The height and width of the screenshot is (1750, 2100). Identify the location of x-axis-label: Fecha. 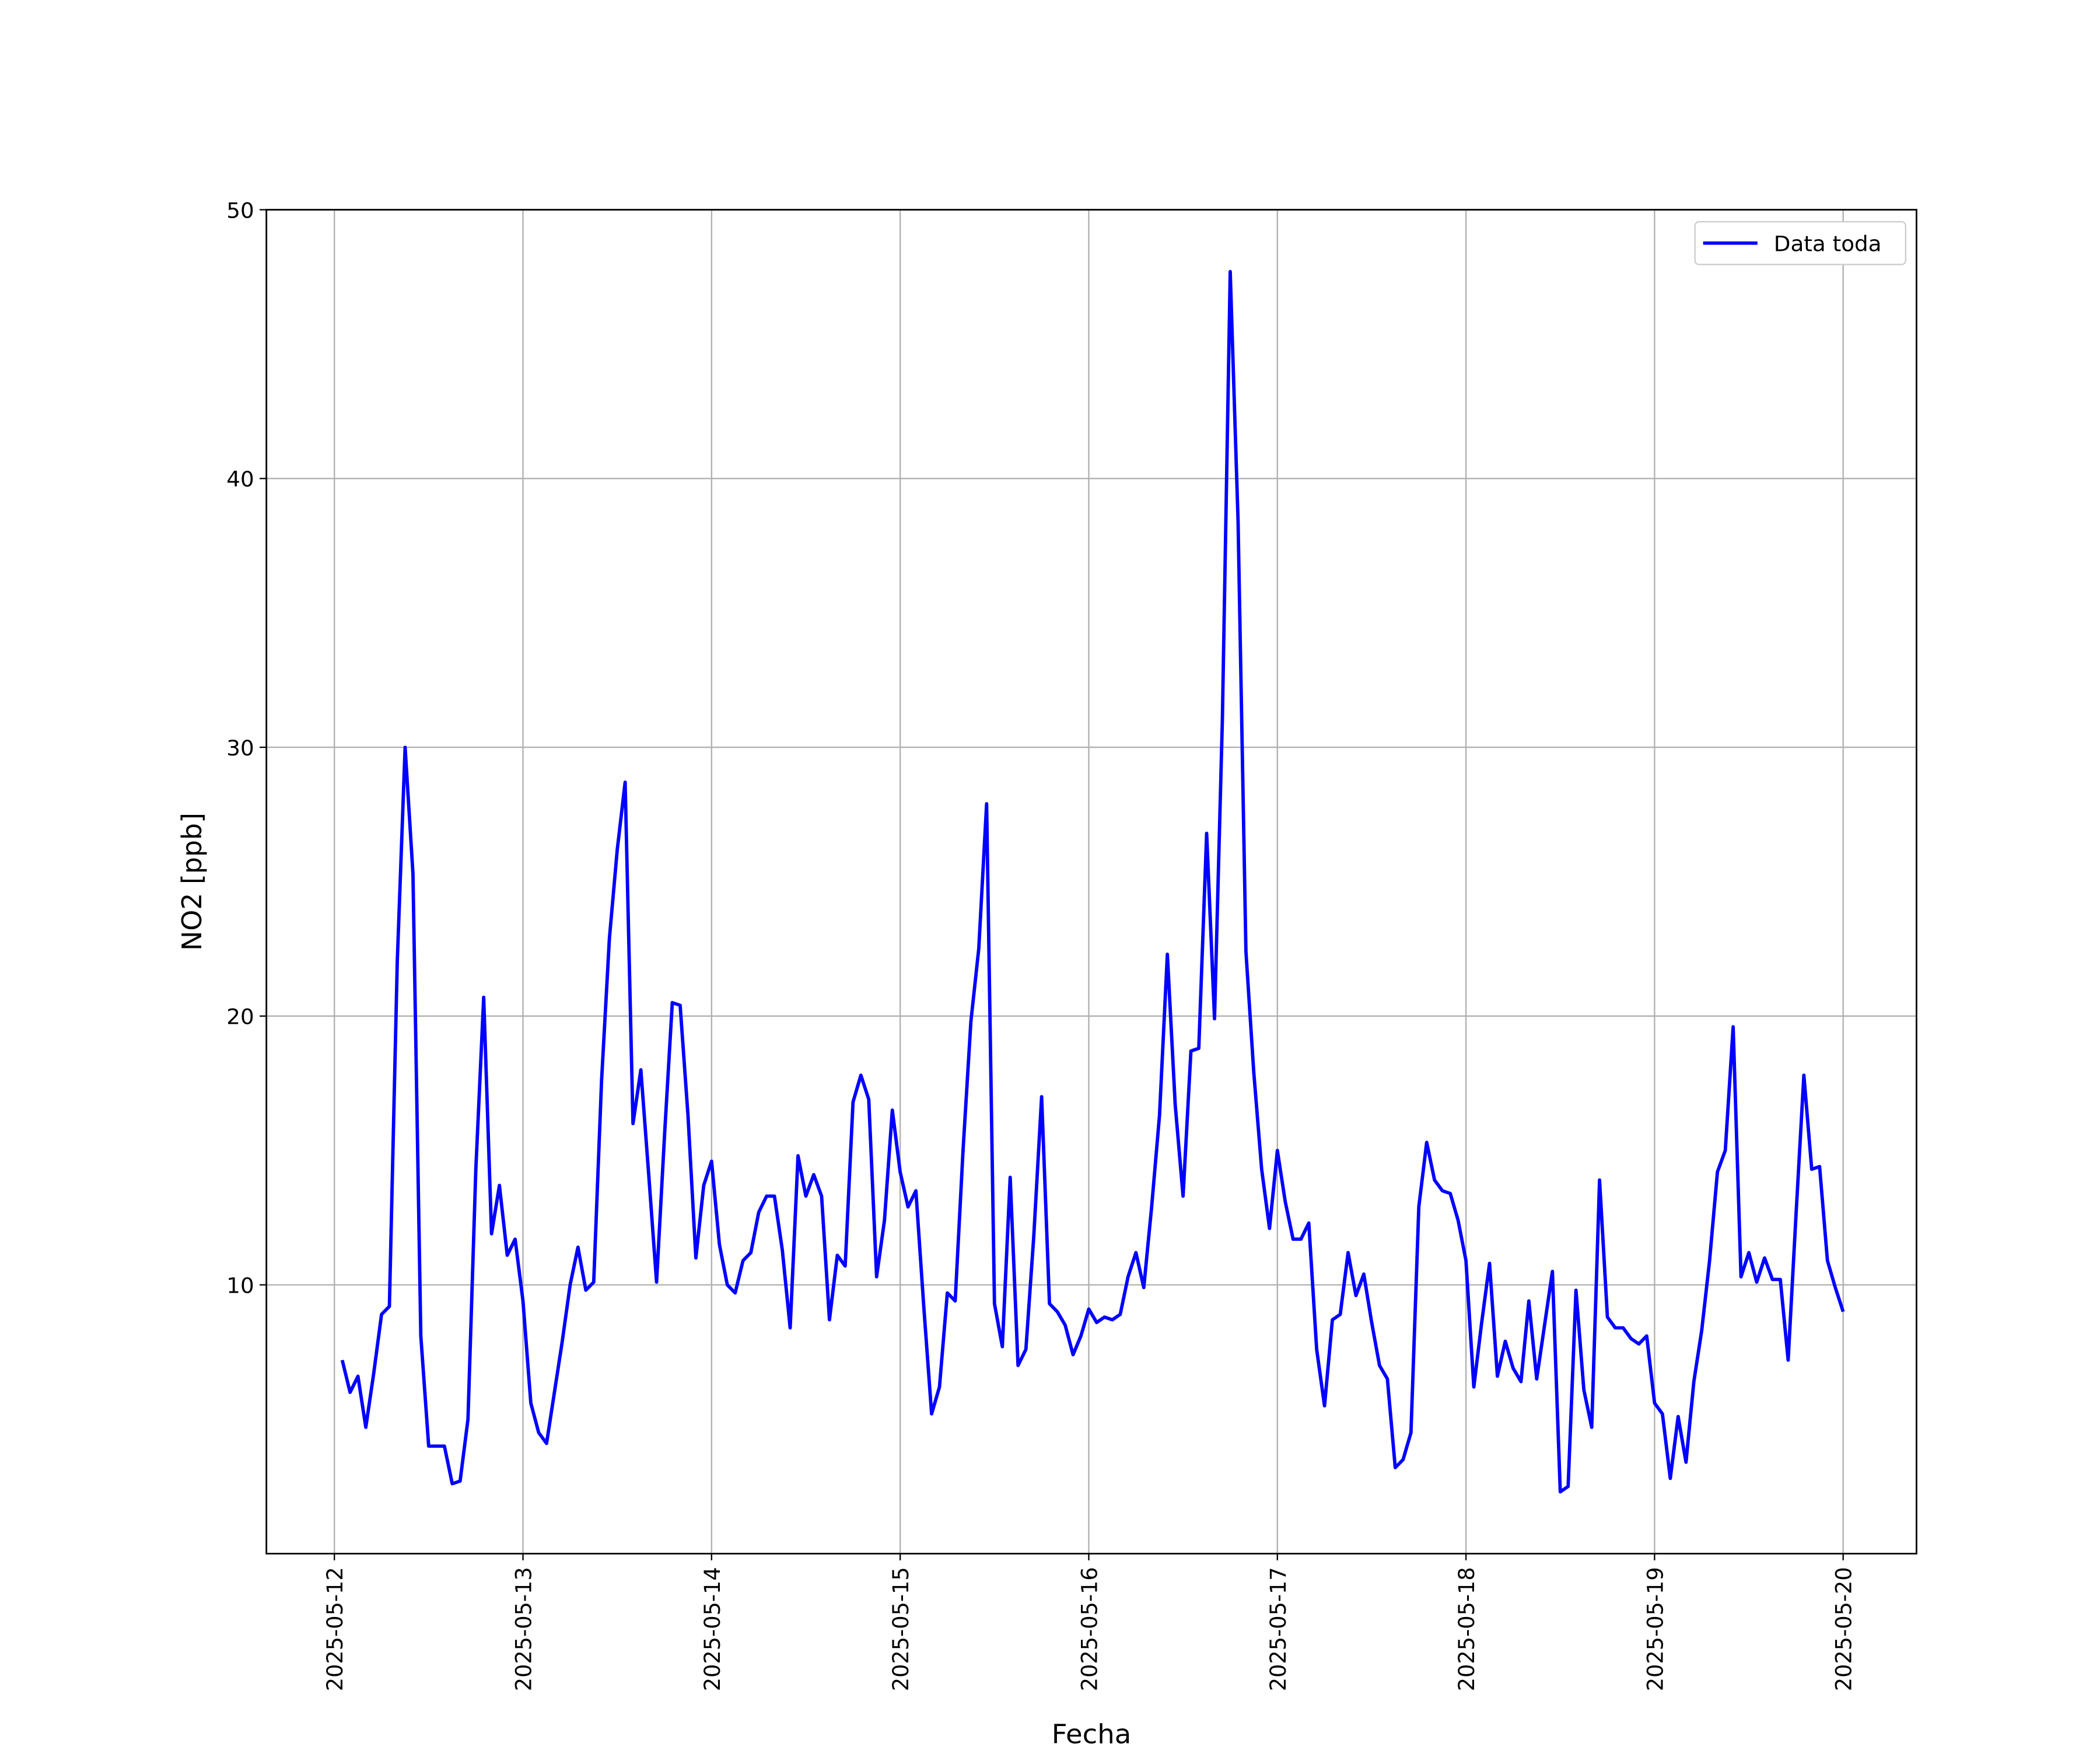
(1092, 1734).